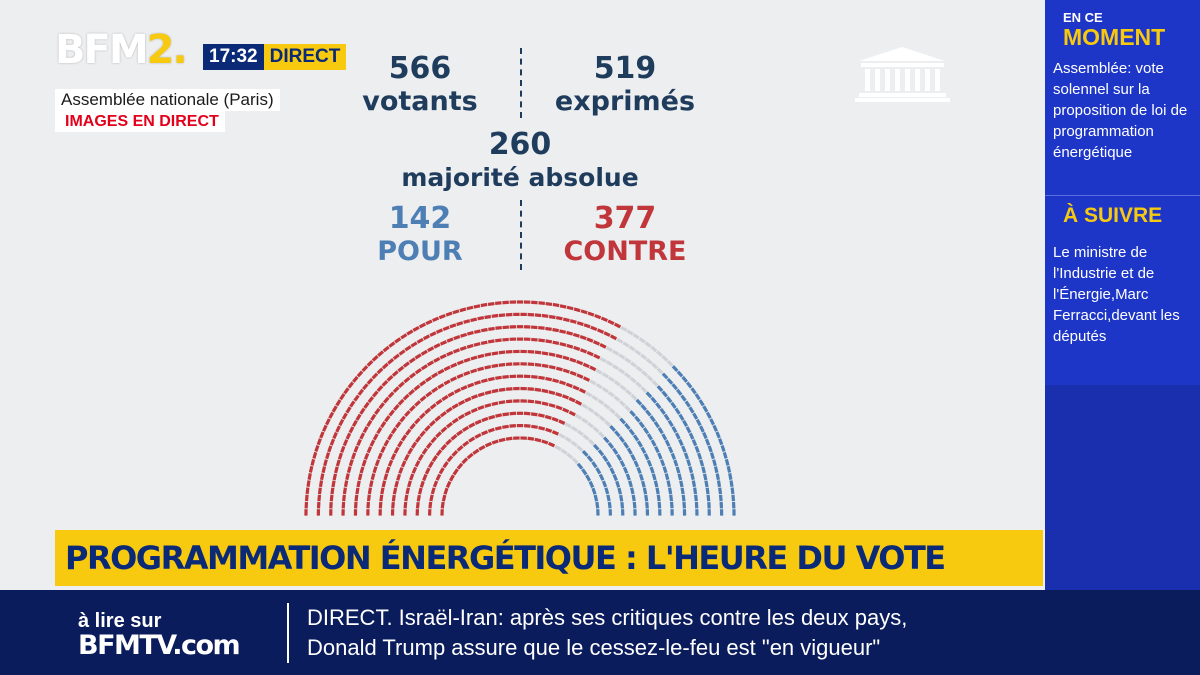 This screenshot has width=1200, height=675. I want to click on website-link: BFMTV.com, so click(159, 645).